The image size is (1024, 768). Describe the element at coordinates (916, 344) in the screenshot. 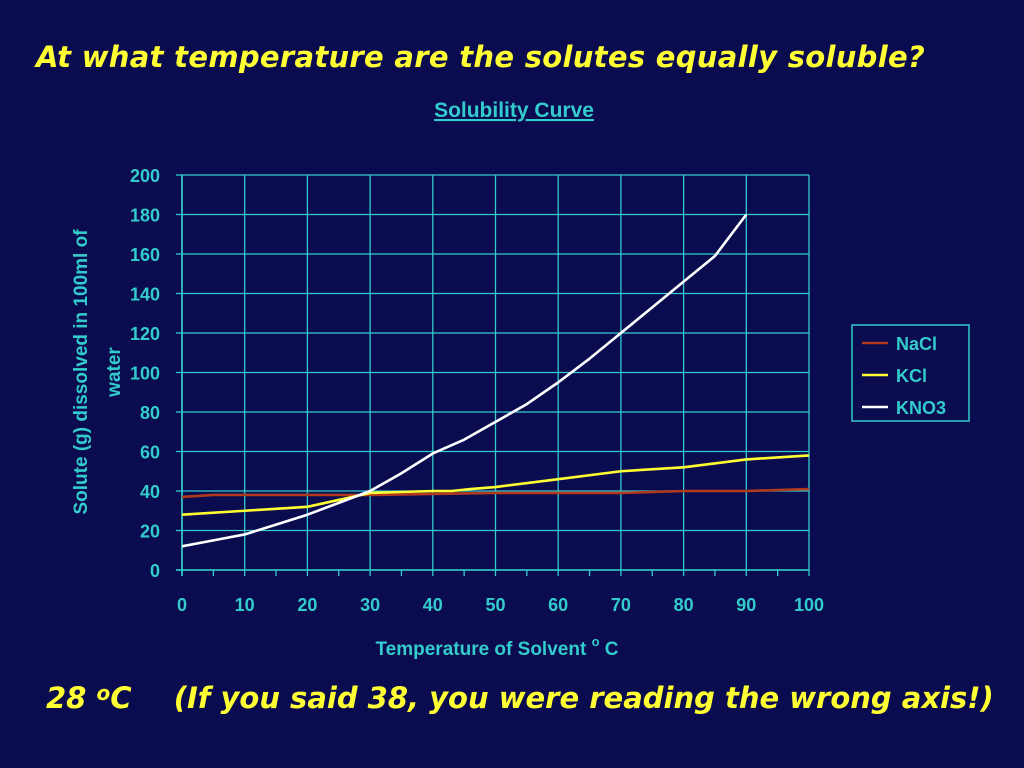

I see `legend-label-nacl: NaCl` at that location.